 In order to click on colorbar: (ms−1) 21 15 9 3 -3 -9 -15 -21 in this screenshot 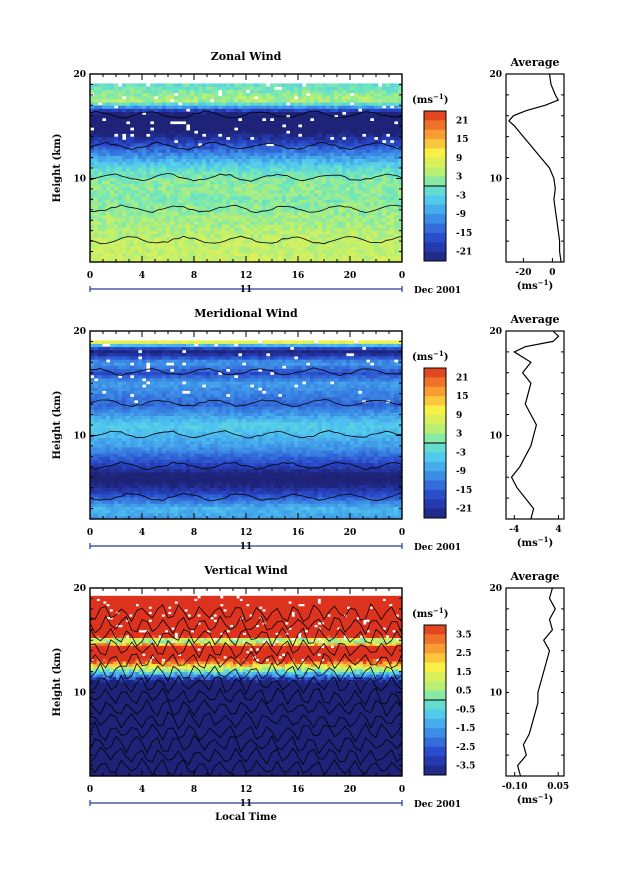, I will do `click(442, 434)`.